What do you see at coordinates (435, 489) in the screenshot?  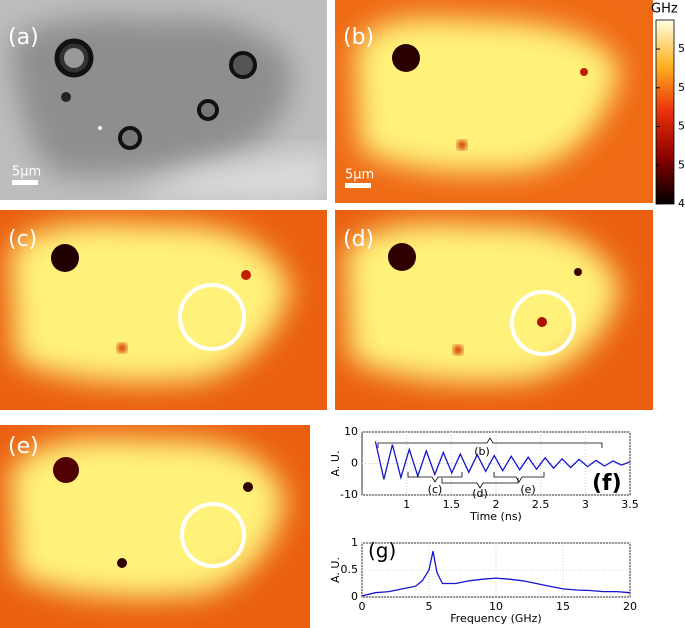 I see `annotation: (c)` at bounding box center [435, 489].